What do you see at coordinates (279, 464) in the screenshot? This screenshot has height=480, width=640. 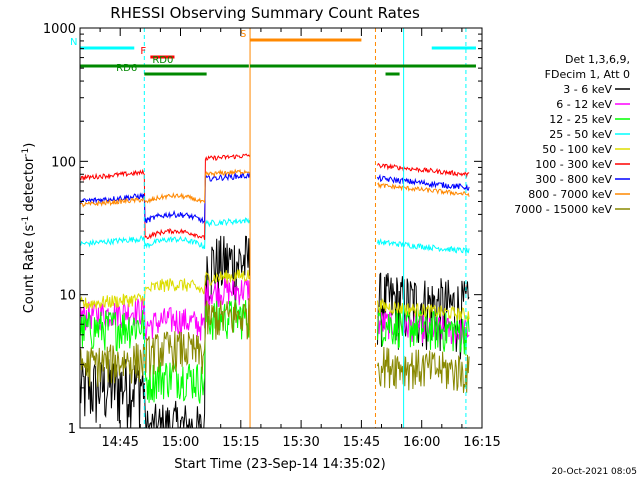 I see `x-axis-label: Start Time (23-Sep-14 14:35:02)` at bounding box center [279, 464].